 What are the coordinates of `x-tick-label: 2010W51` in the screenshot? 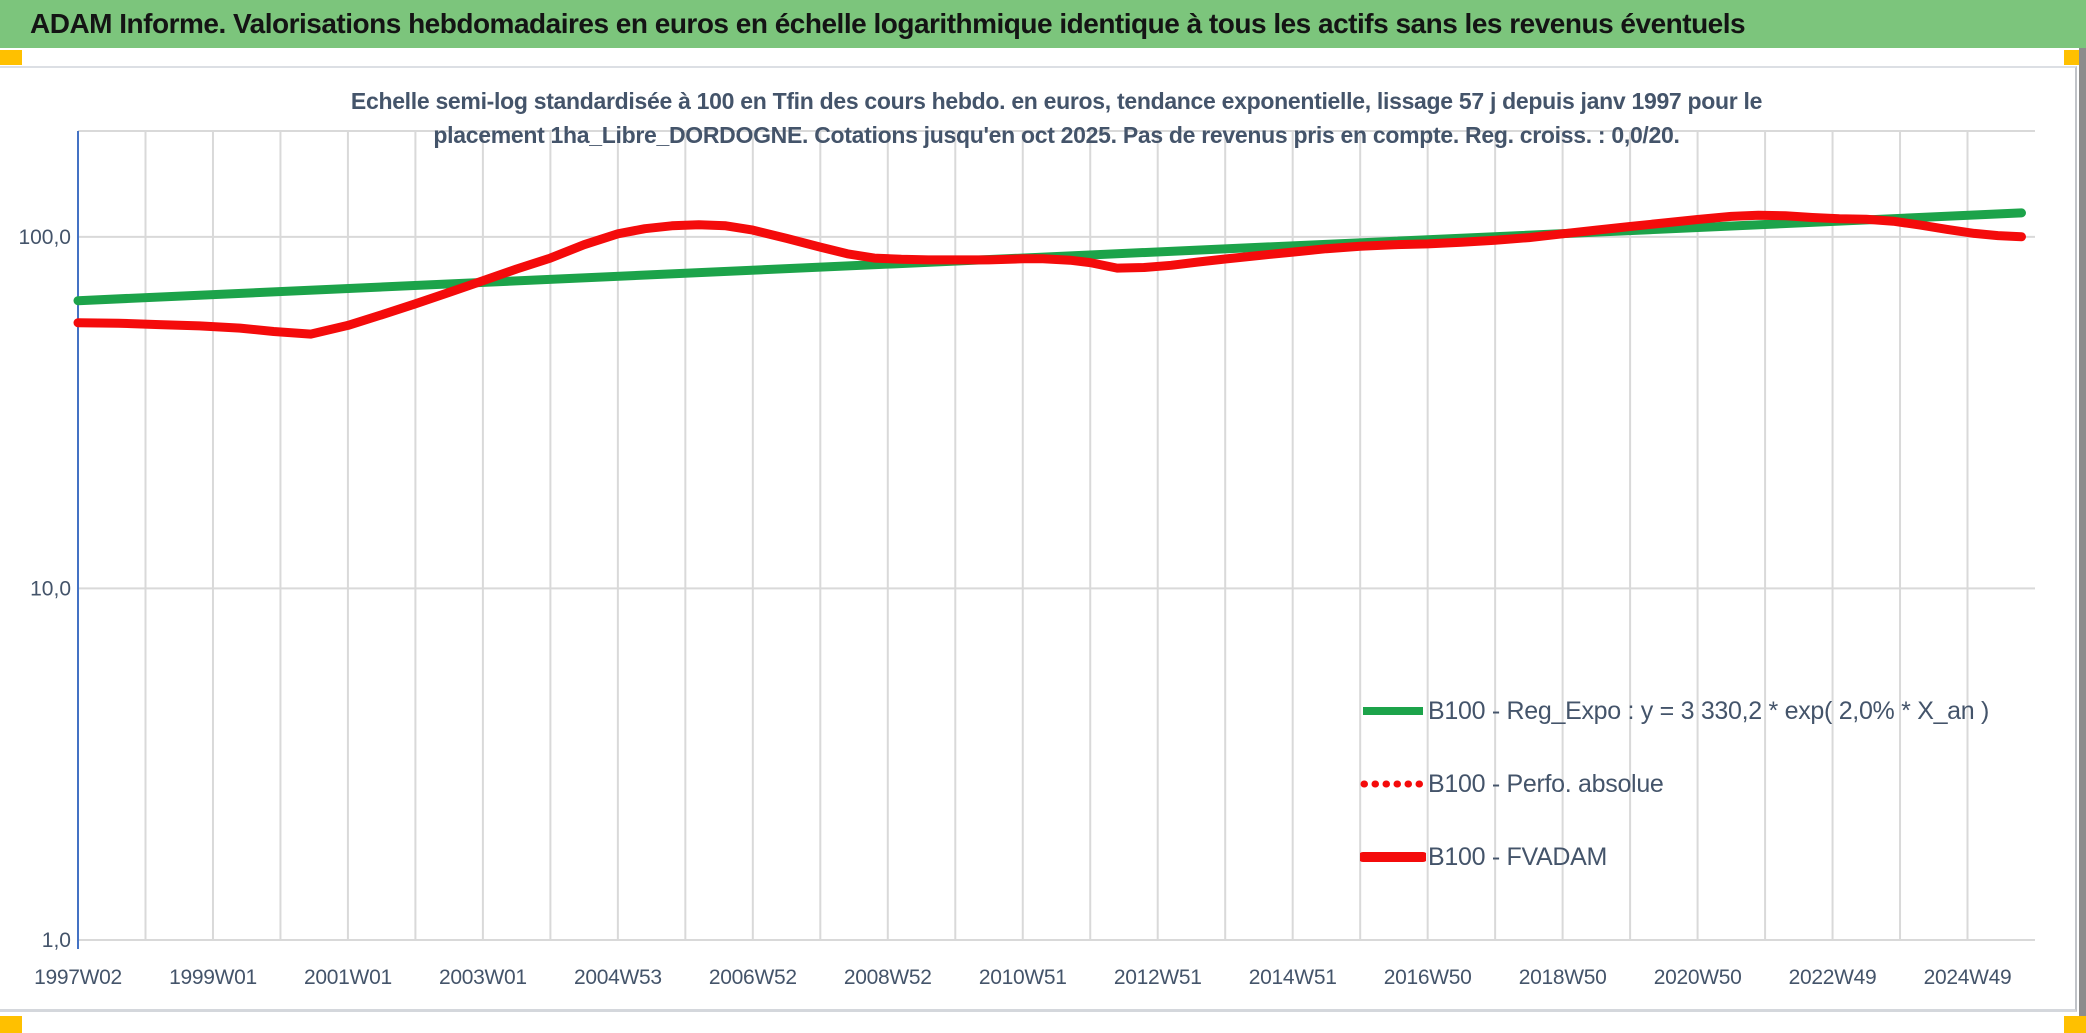 It's located at (1023, 977).